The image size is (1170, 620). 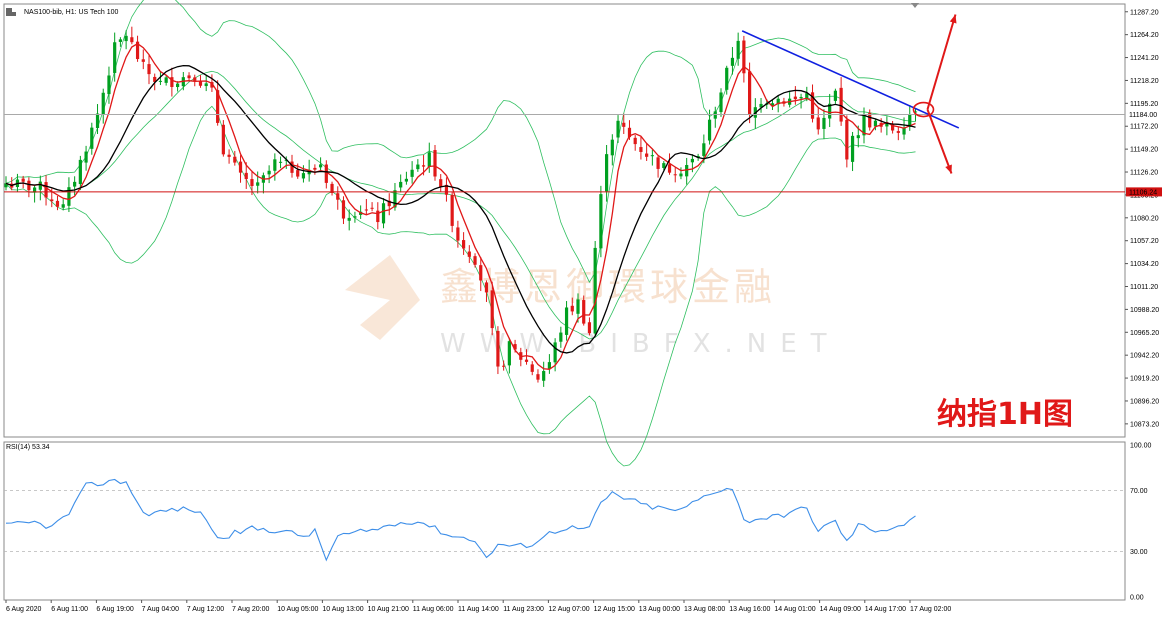 I want to click on price-levels, so click(x=564, y=153).